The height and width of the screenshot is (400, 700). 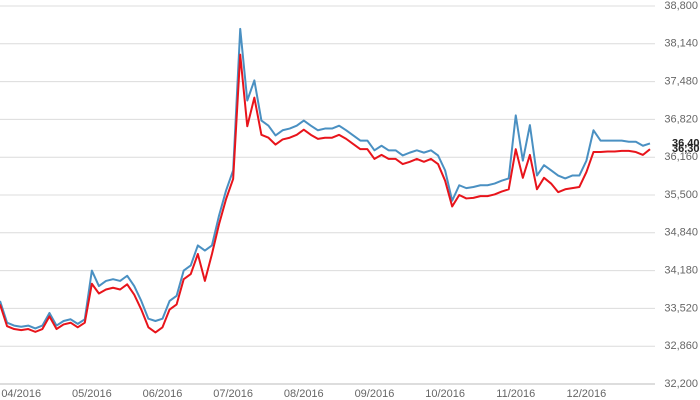 I want to click on end-label: 36,300, so click(x=686, y=149).